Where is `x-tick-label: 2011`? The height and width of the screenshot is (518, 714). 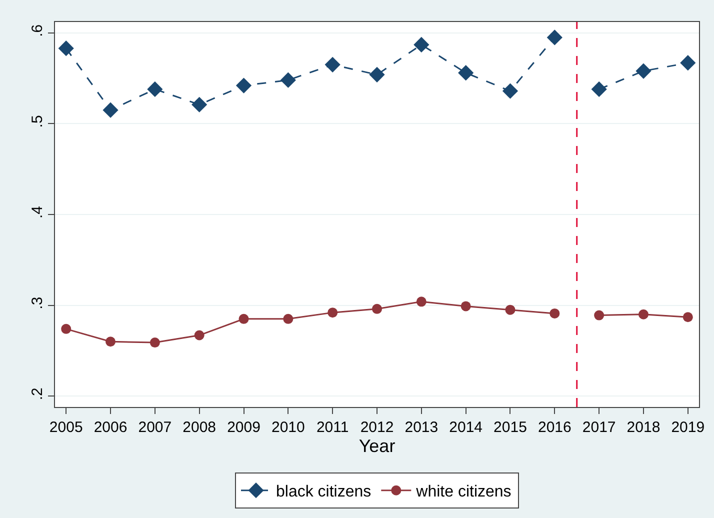
x-tick-label: 2011 is located at coordinates (332, 427).